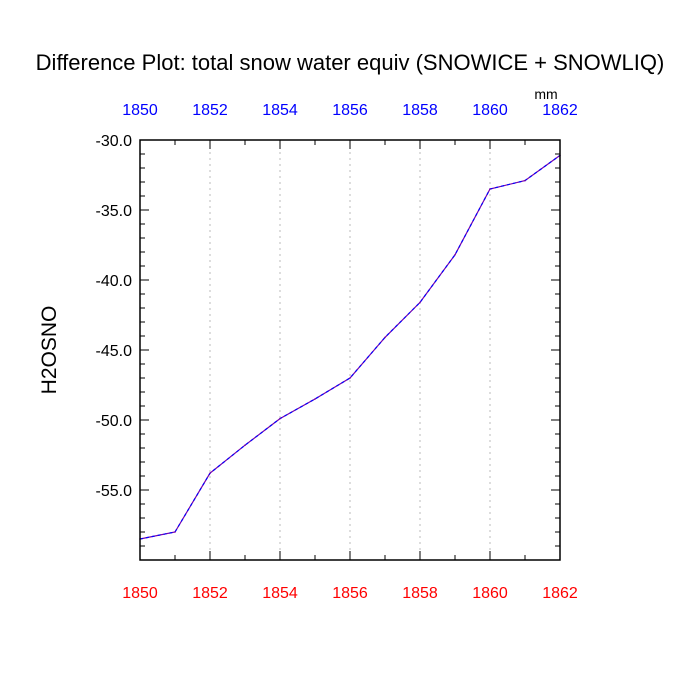 Image resolution: width=700 pixels, height=700 pixels. What do you see at coordinates (140, 110) in the screenshot?
I see `x-top-tick-label: 1850` at bounding box center [140, 110].